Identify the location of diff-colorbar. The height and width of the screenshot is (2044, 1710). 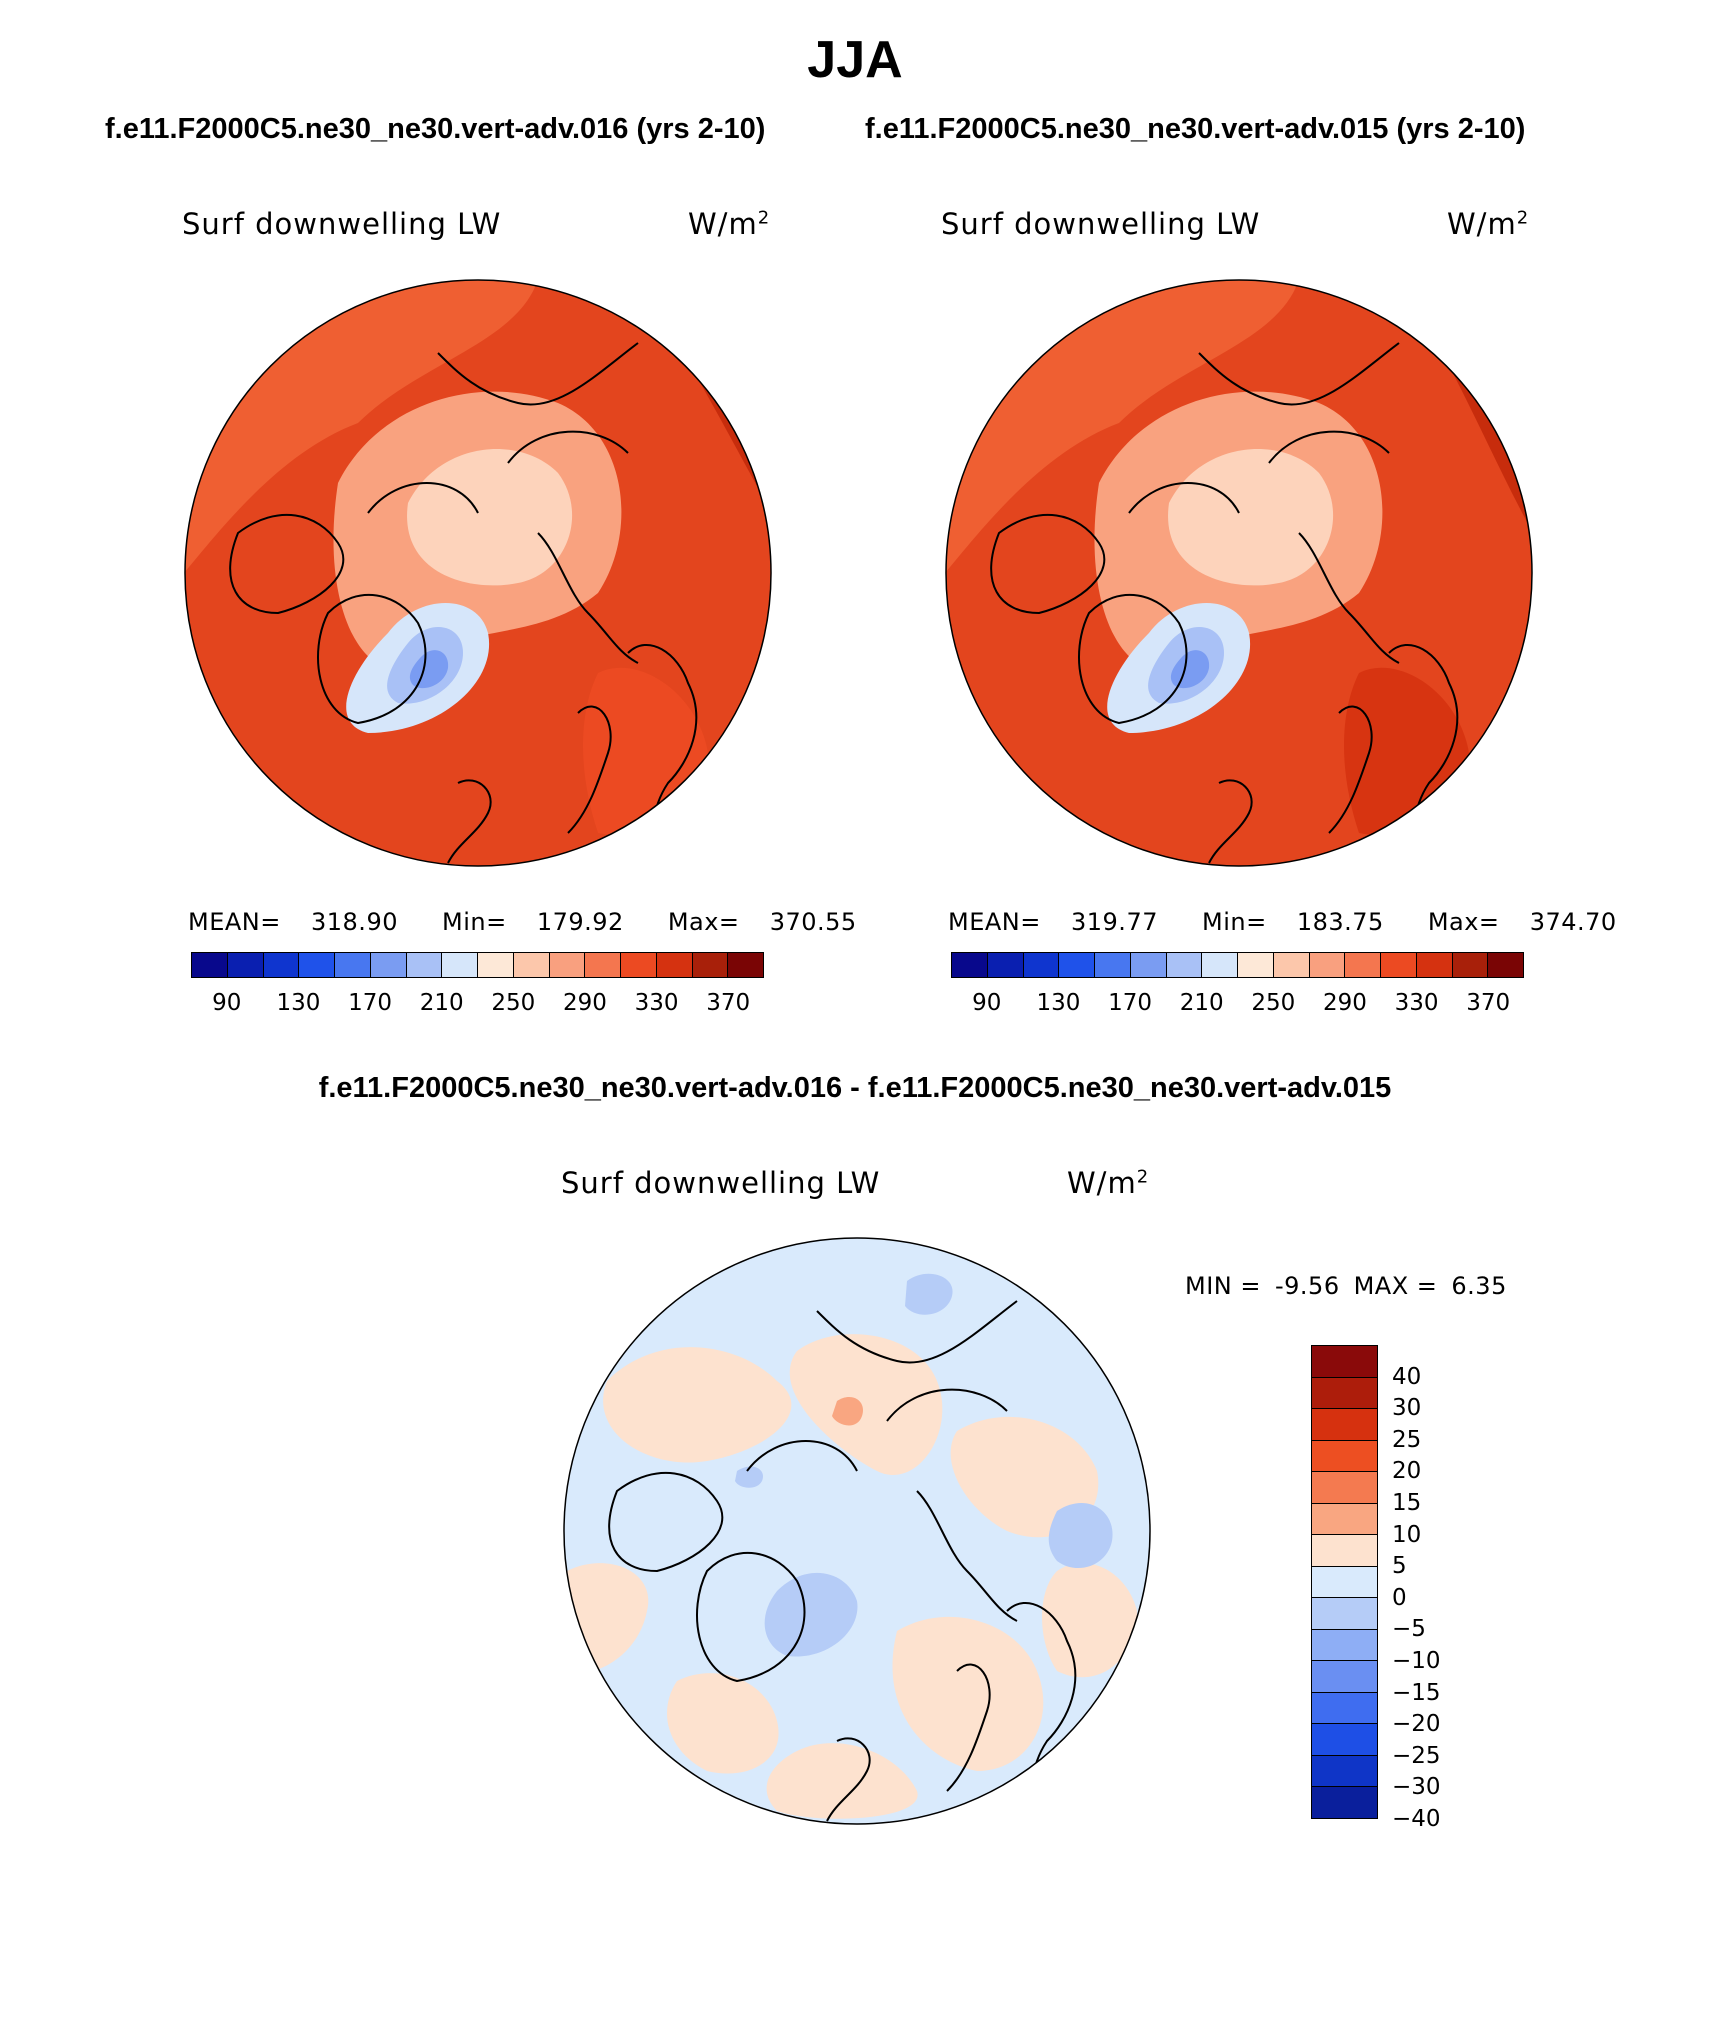
(1344, 1582).